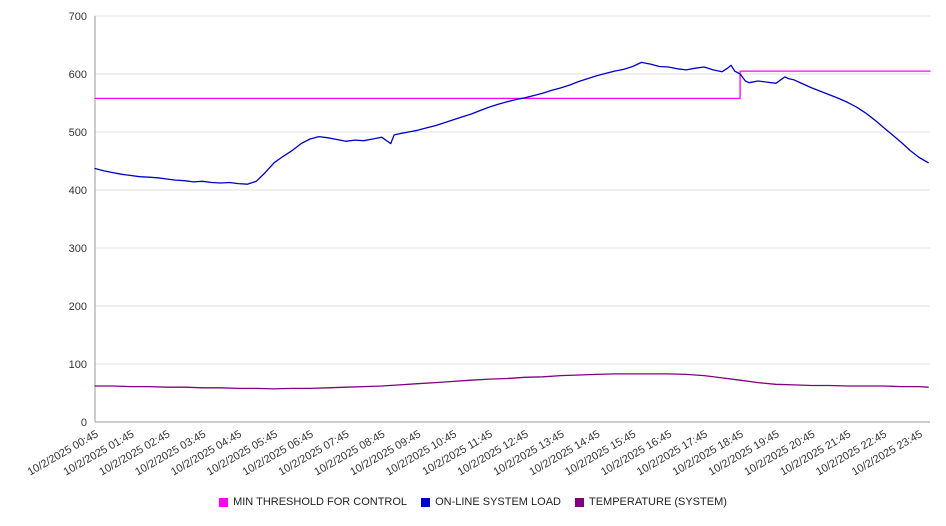 This screenshot has height=526, width=946. Describe the element at coordinates (320, 502) in the screenshot. I see `legend-label-min-threshold: MIN THRESHOLD FOR CONTROL` at that location.